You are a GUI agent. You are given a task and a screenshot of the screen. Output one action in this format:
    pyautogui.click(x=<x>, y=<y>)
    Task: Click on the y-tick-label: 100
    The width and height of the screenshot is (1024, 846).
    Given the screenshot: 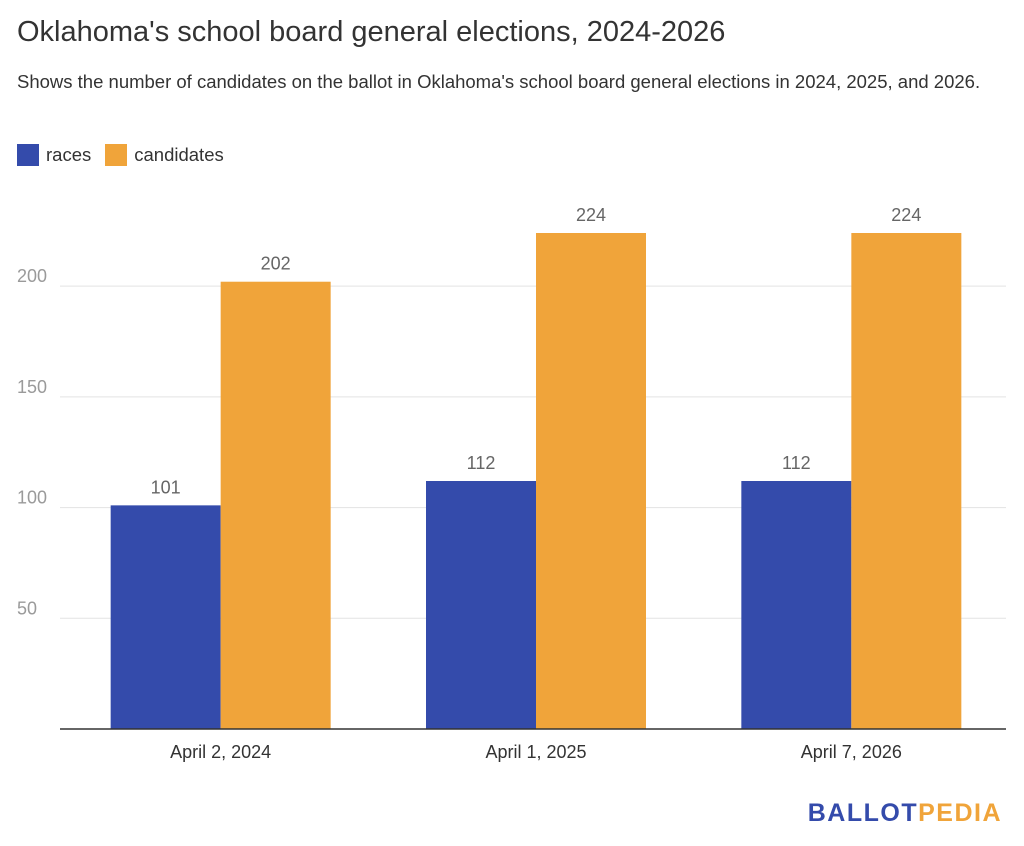 What is the action you would take?
    pyautogui.click(x=32, y=498)
    